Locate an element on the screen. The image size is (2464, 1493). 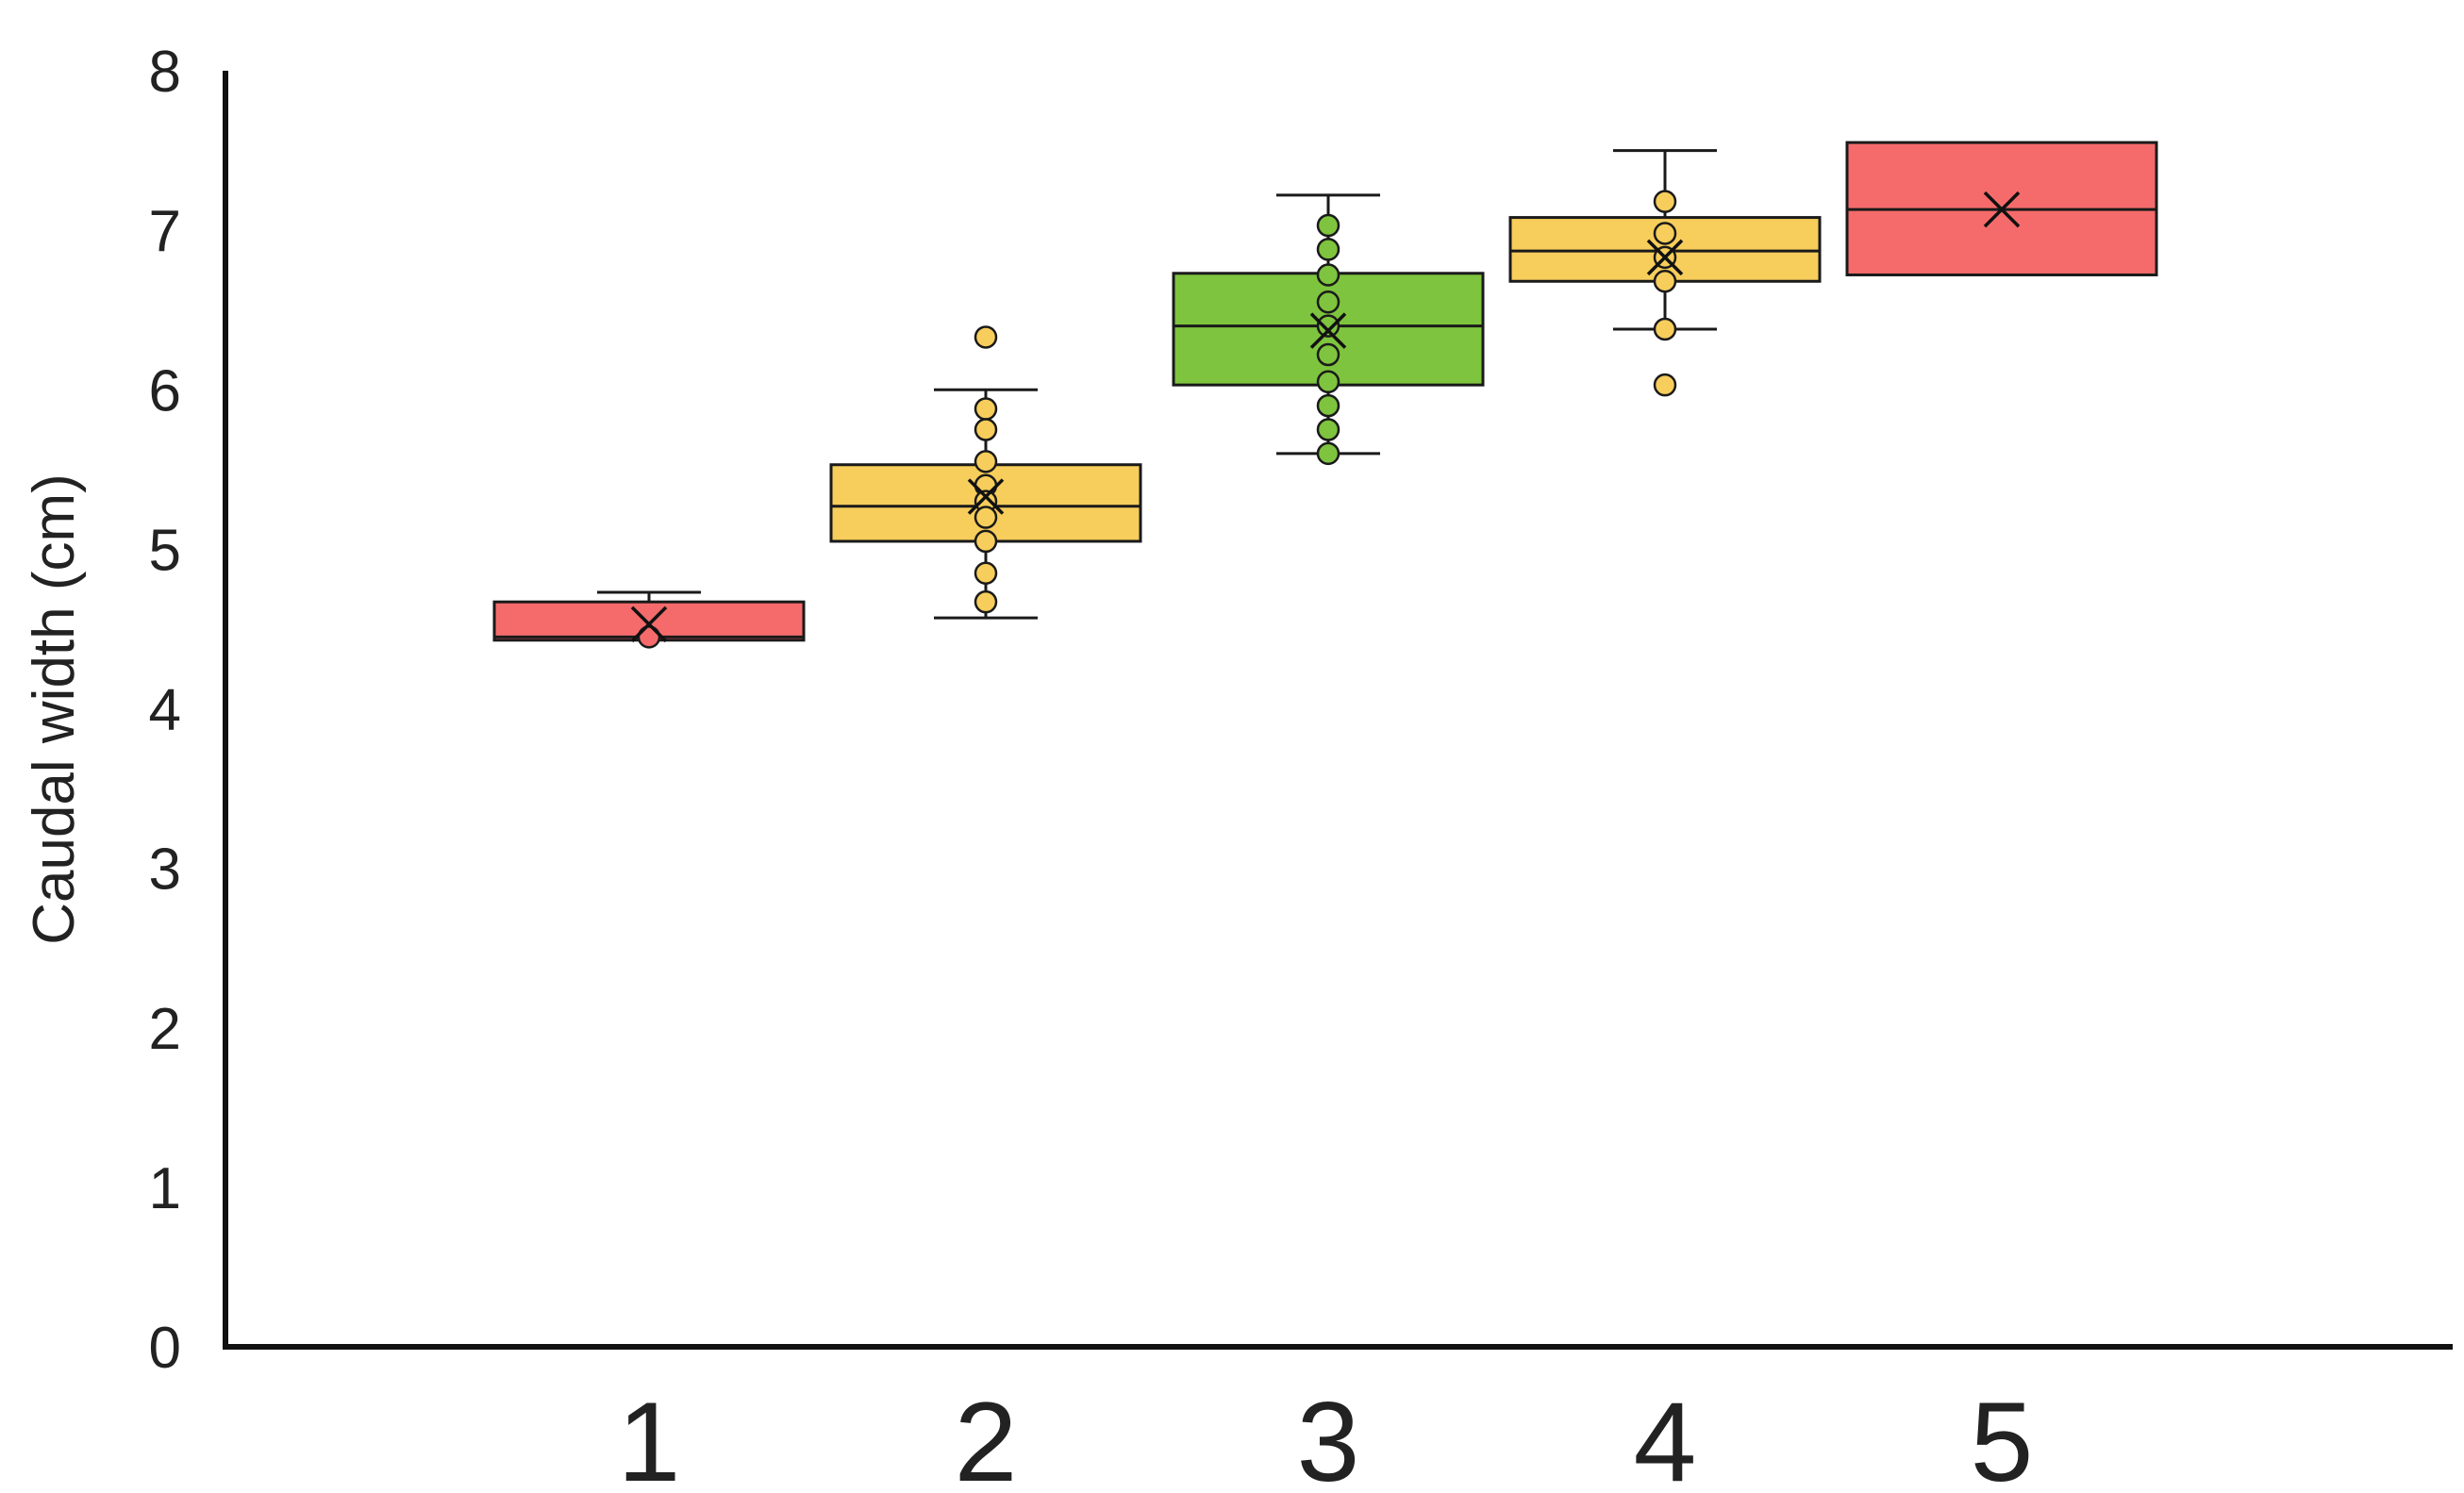
x-tick-labels: 1 2 3 4 5 is located at coordinates (1326, 1436).